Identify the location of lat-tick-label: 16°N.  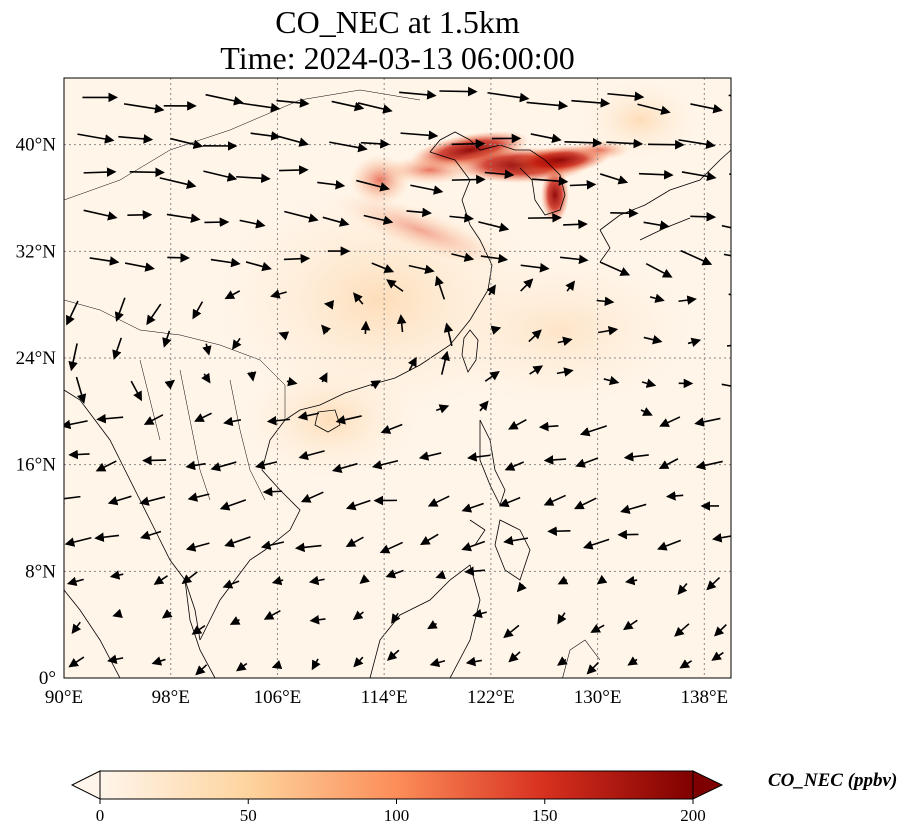
(36, 465).